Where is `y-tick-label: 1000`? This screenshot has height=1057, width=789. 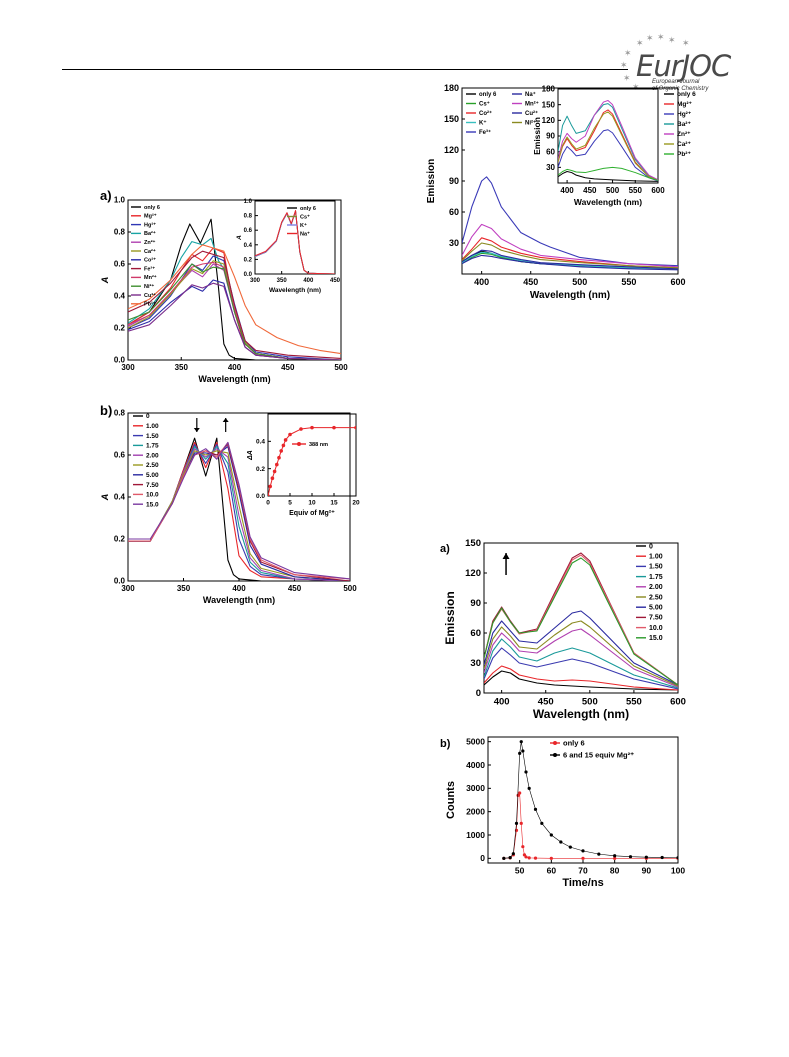
y-tick-label: 1000 is located at coordinates (475, 835).